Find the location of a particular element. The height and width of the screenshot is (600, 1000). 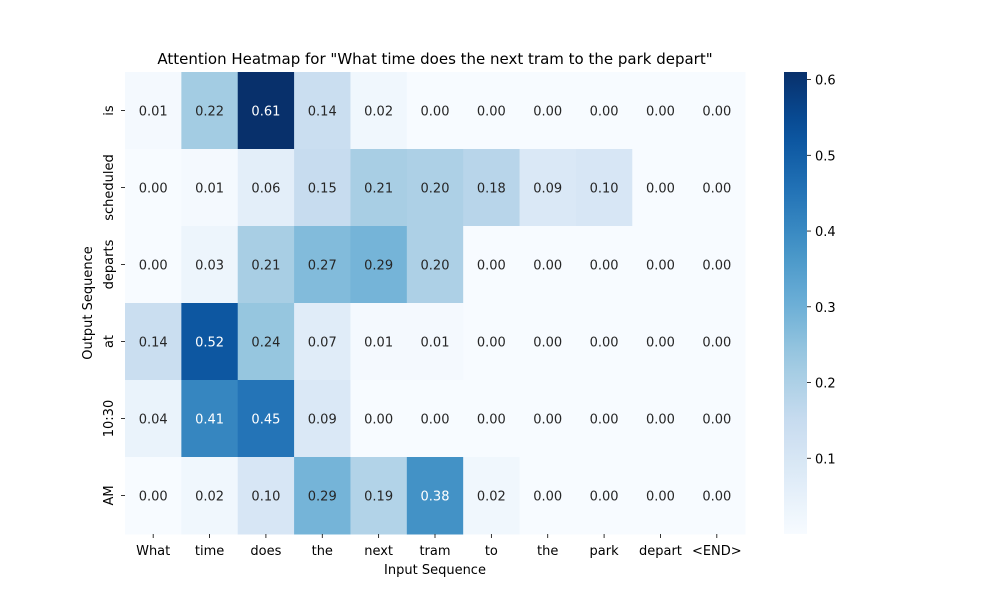

cell-value-label: 0.38 is located at coordinates (435, 497).